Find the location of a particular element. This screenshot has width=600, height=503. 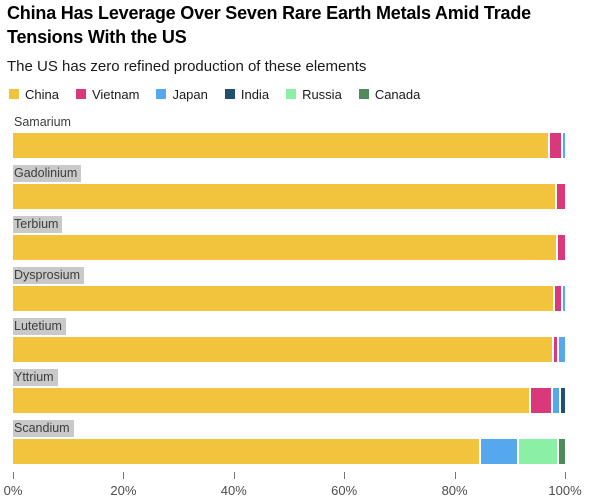

legend-item-japan: Japan is located at coordinates (182, 94).